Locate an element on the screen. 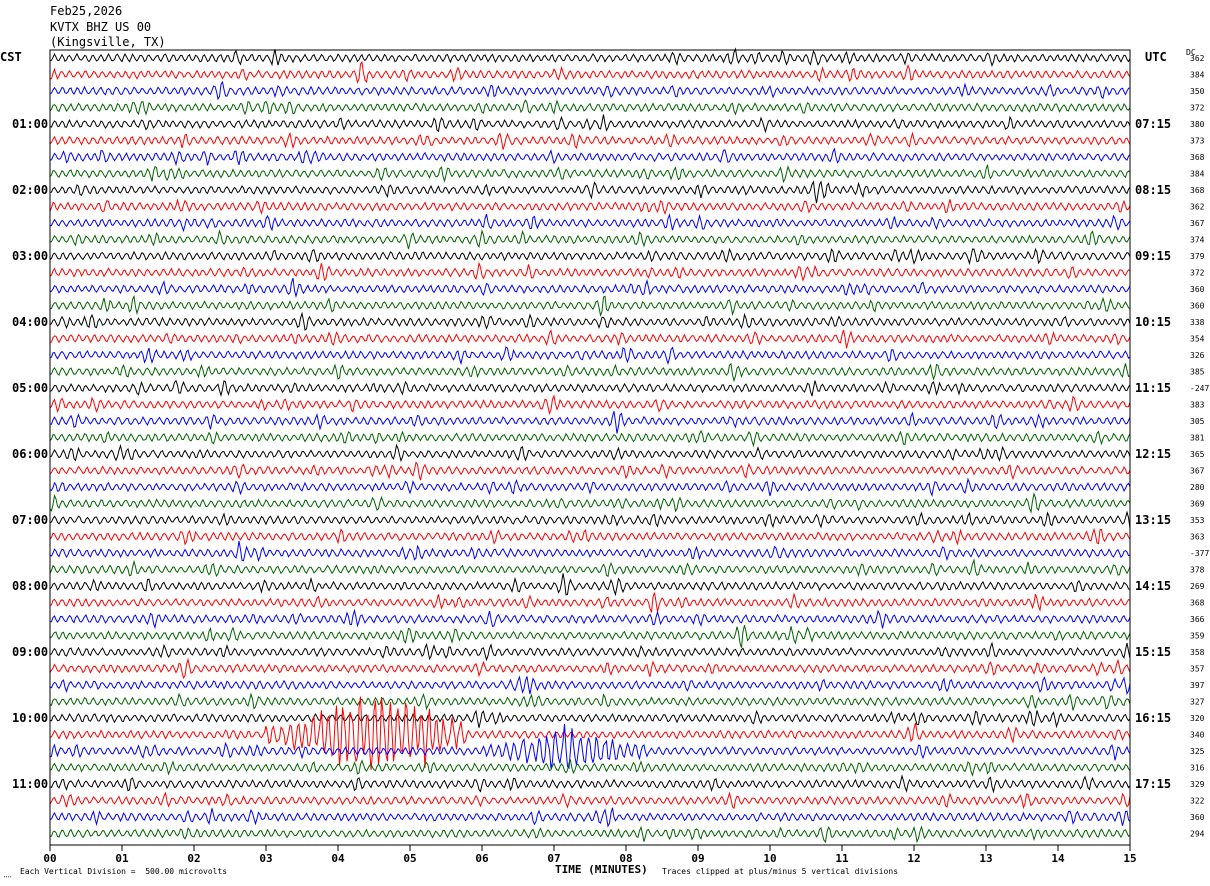  right-hour-label: 14:15 is located at coordinates (1153, 586).